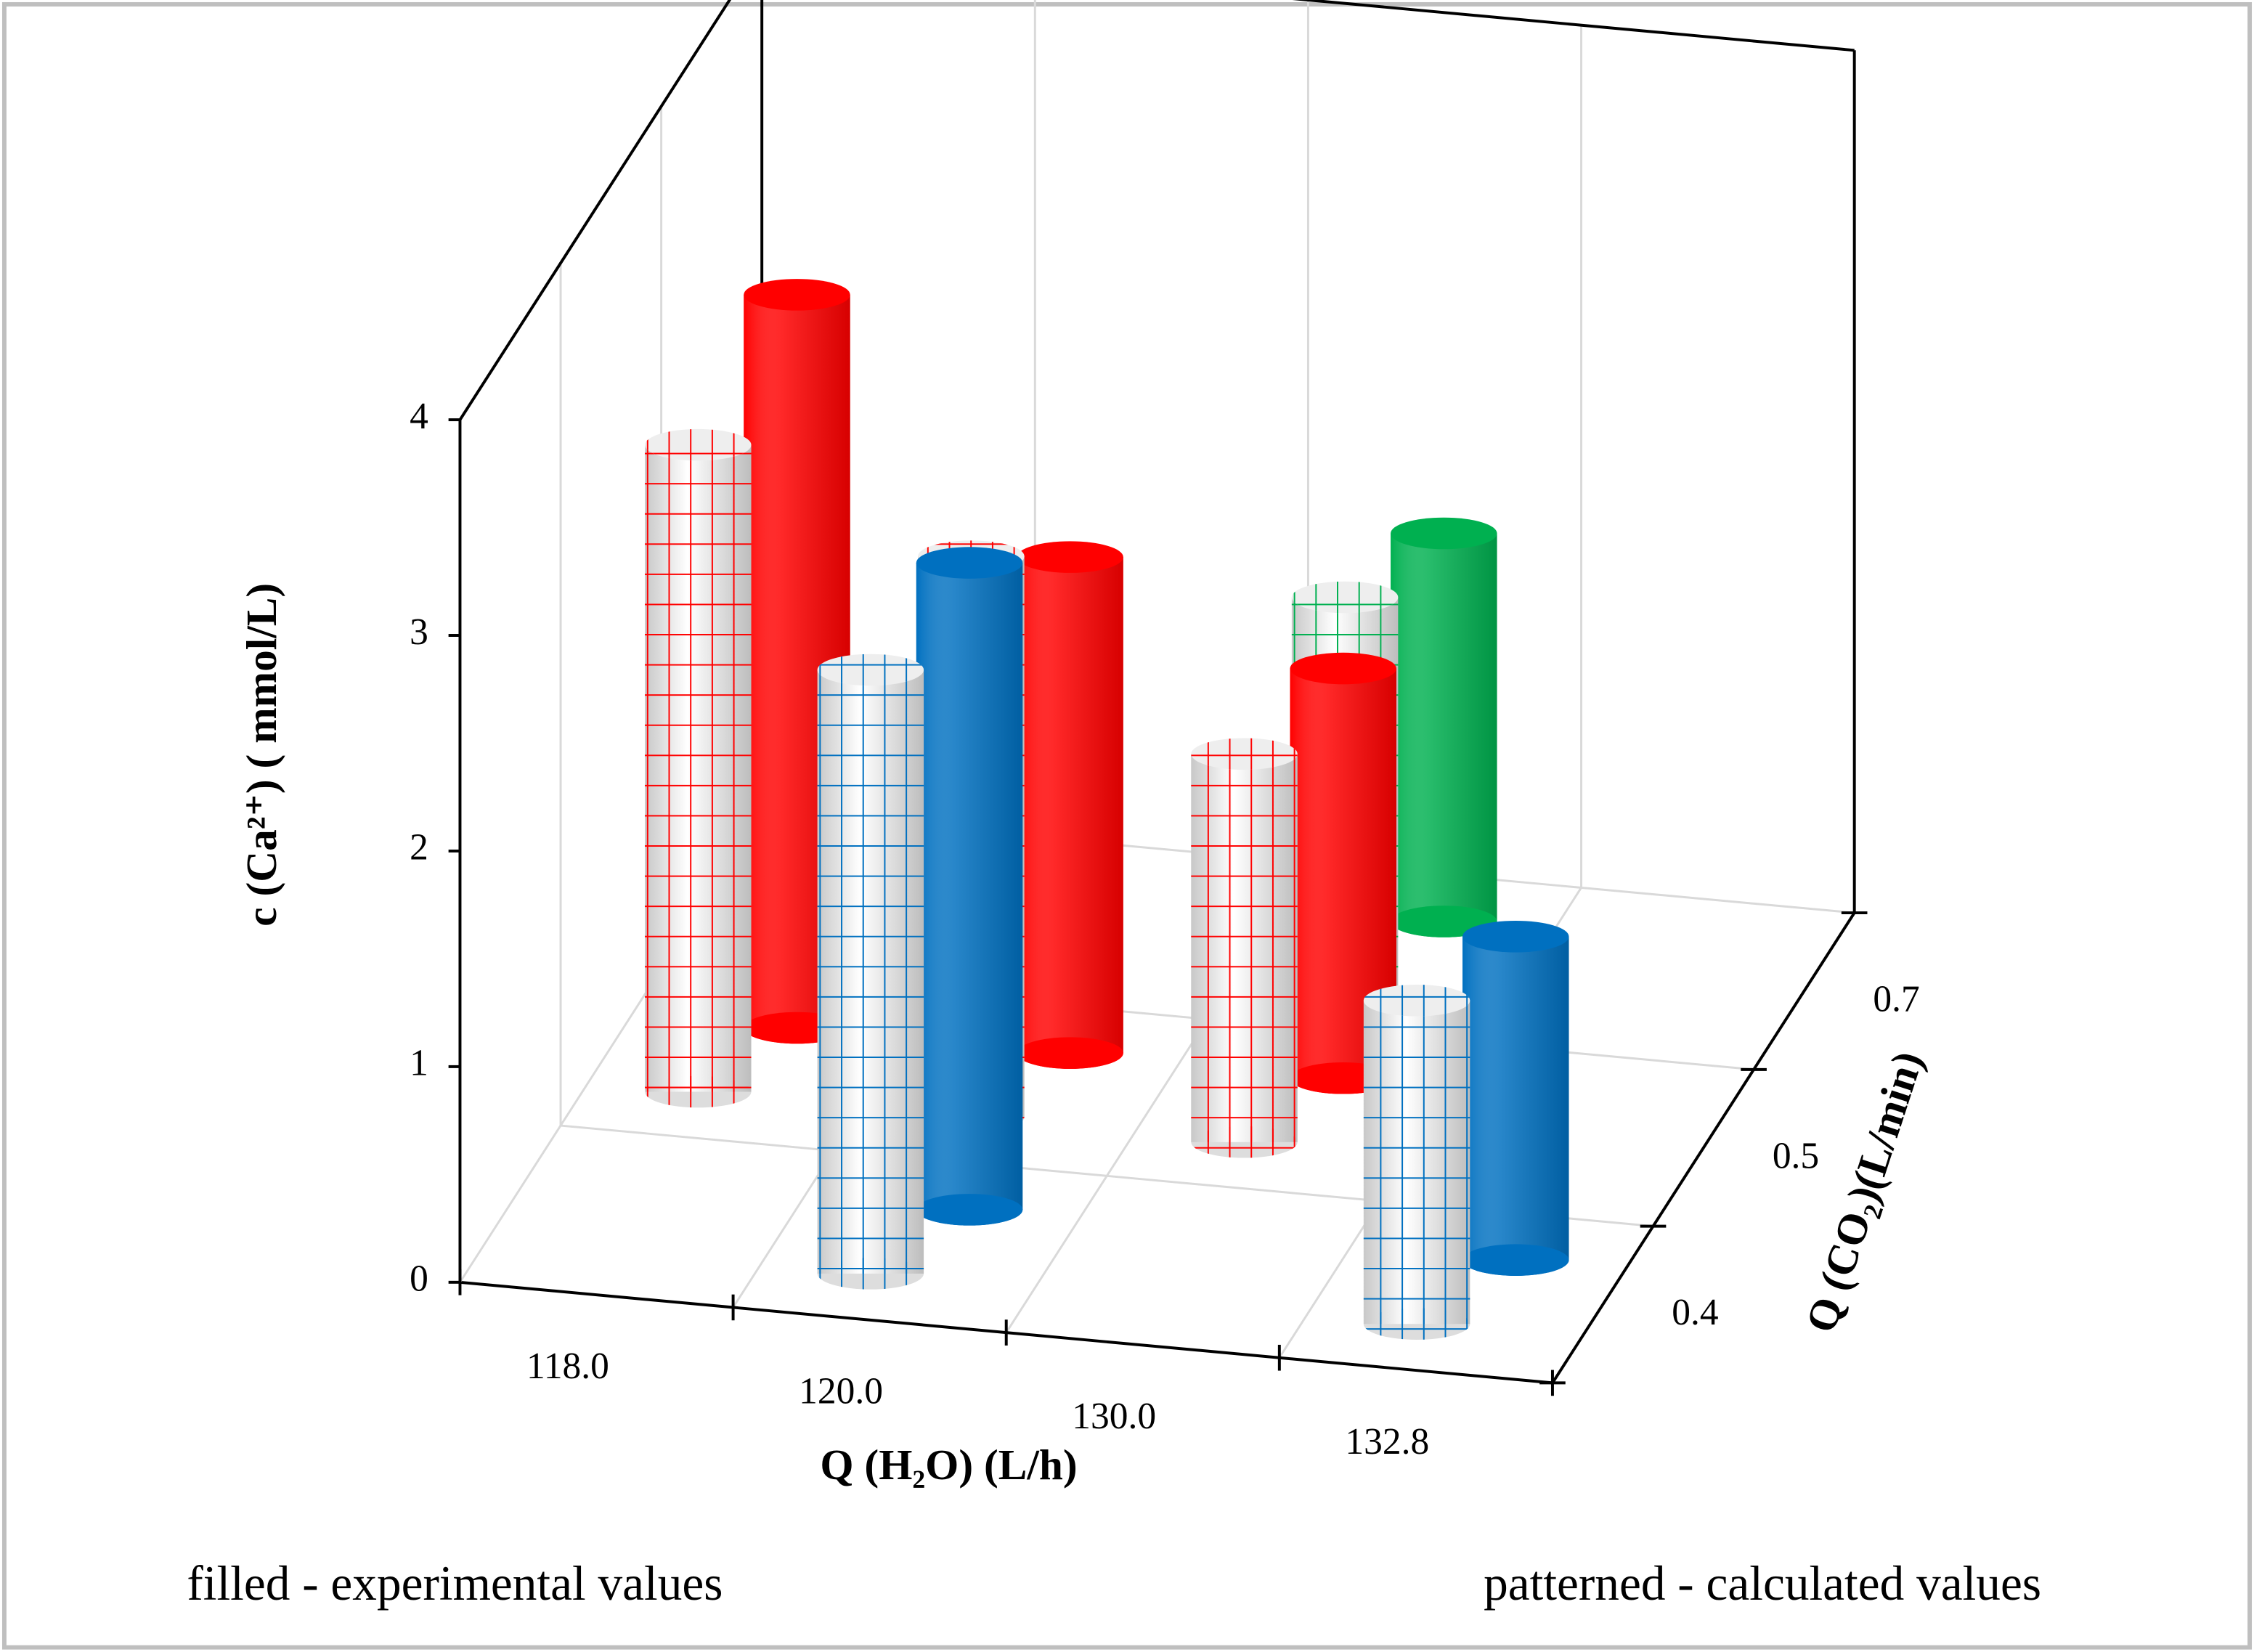 Image resolution: width=2254 pixels, height=1652 pixels. I want to click on y-tick-label: 3, so click(419, 632).